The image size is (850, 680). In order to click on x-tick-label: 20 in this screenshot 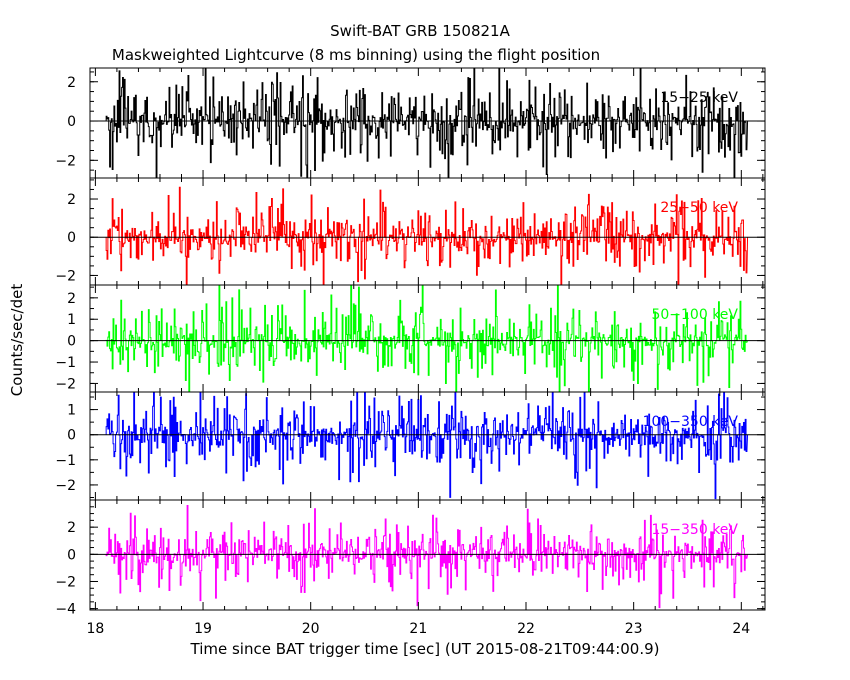, I will do `click(311, 629)`.